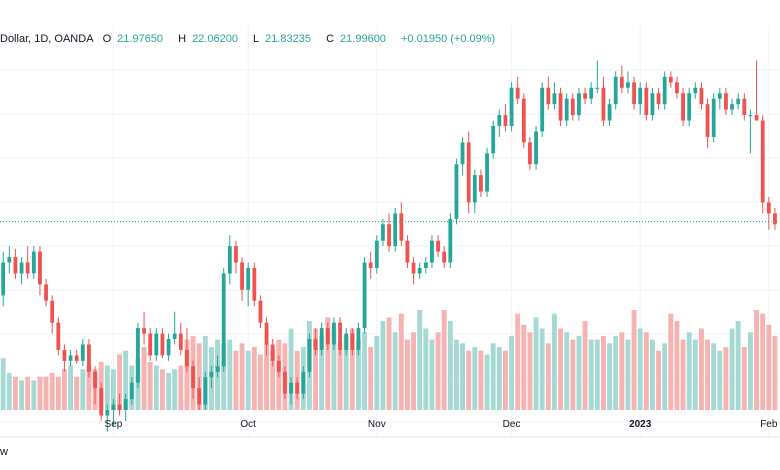 The height and width of the screenshot is (470, 780). I want to click on legend-low-value: 21.83235, so click(288, 39).